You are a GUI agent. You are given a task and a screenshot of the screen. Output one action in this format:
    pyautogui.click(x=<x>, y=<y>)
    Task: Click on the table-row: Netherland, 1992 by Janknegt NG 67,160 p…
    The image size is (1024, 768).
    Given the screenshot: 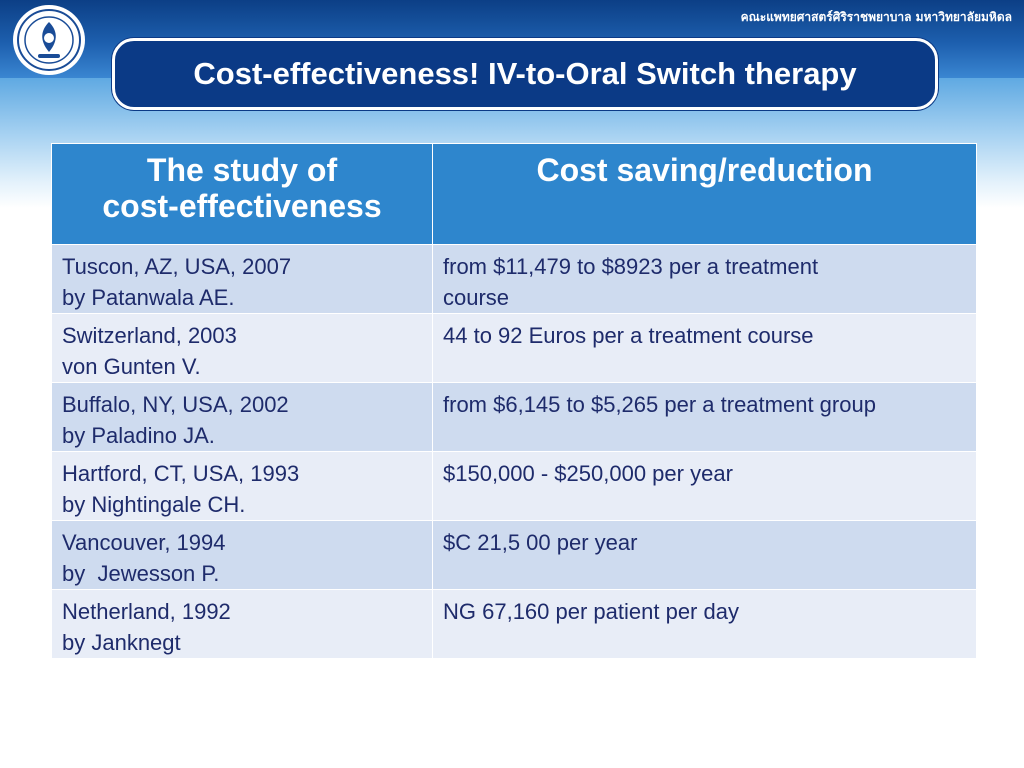 What is the action you would take?
    pyautogui.click(x=514, y=624)
    